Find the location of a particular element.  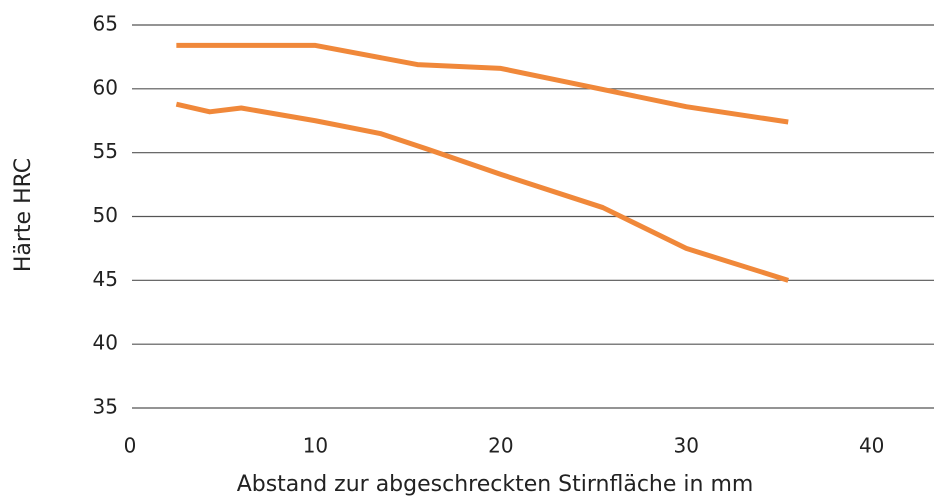

y-tick-label: 40 is located at coordinates (105, 343).